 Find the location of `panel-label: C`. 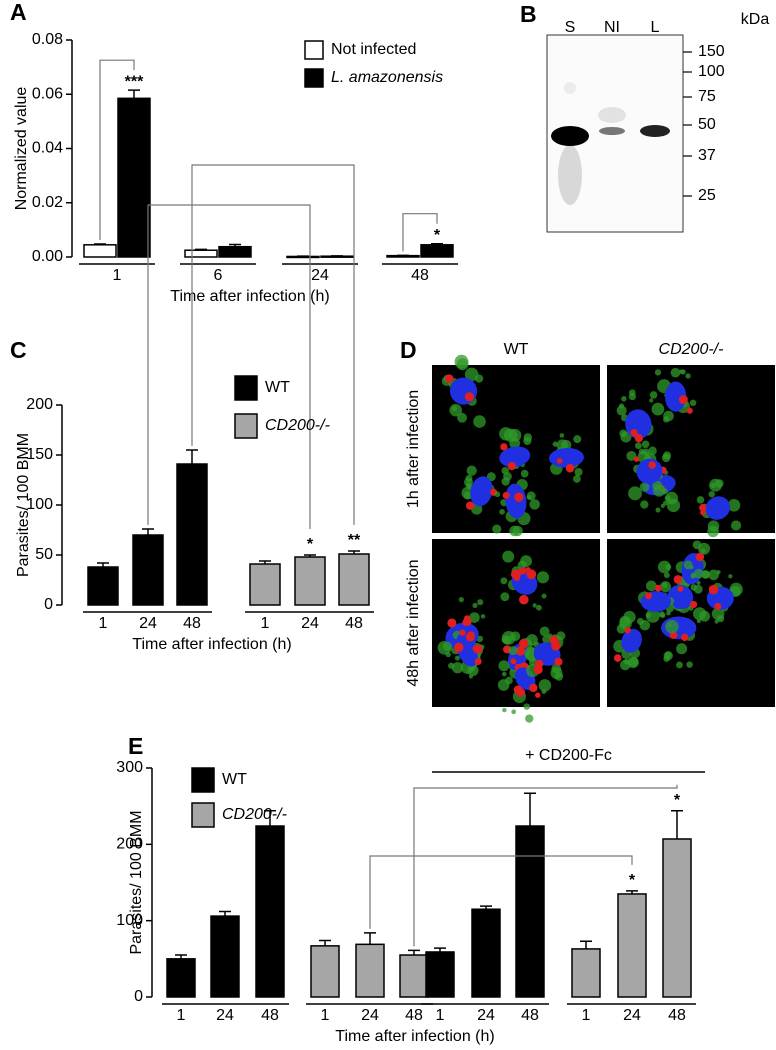

panel-label: C is located at coordinates (18, 350).